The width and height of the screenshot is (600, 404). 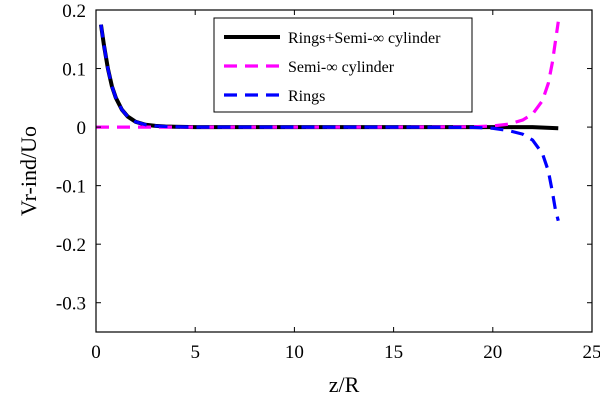 I want to click on y-tick-label: 0.1, so click(x=74, y=70).